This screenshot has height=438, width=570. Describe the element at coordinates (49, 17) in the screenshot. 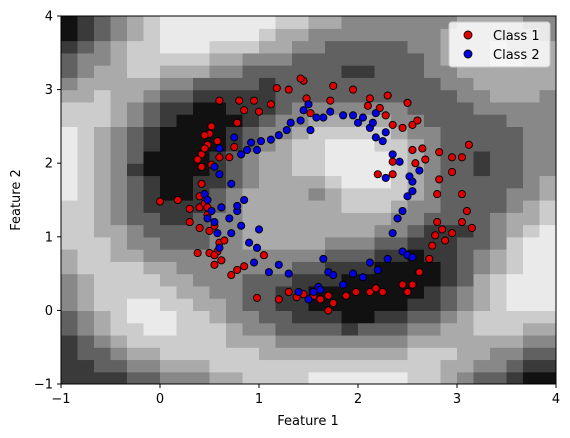

I see `y-tick-label: 4` at that location.